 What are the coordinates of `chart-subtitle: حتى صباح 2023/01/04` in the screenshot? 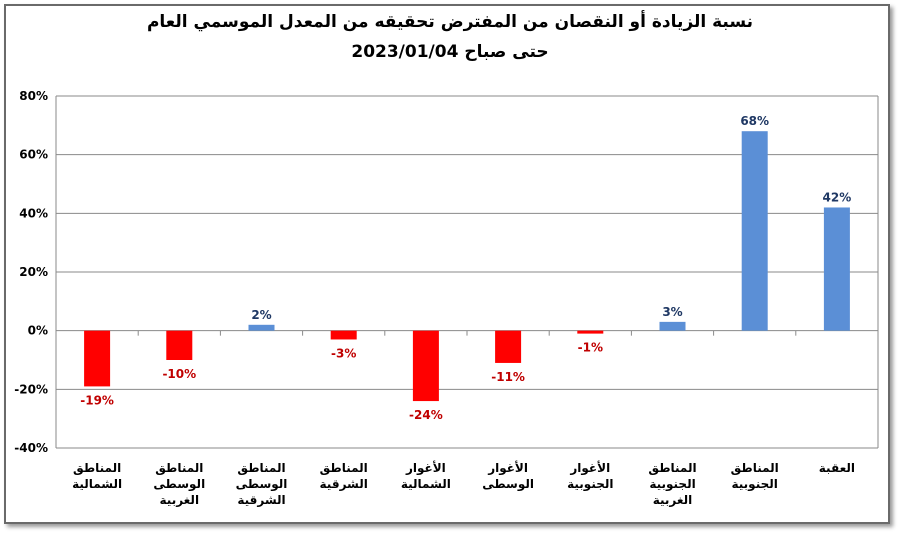 It's located at (450, 52).